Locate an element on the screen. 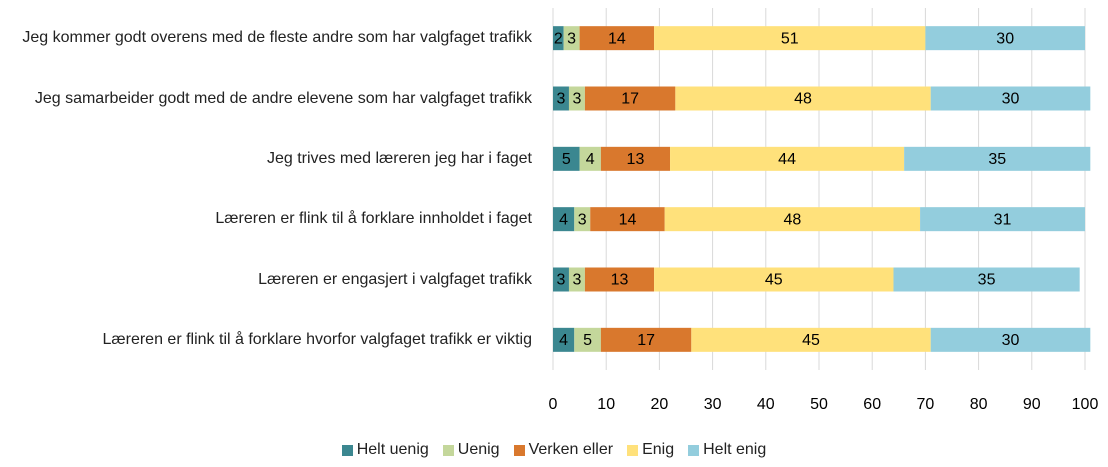 The height and width of the screenshot is (467, 1108). x-tick-label: 60 is located at coordinates (872, 404).